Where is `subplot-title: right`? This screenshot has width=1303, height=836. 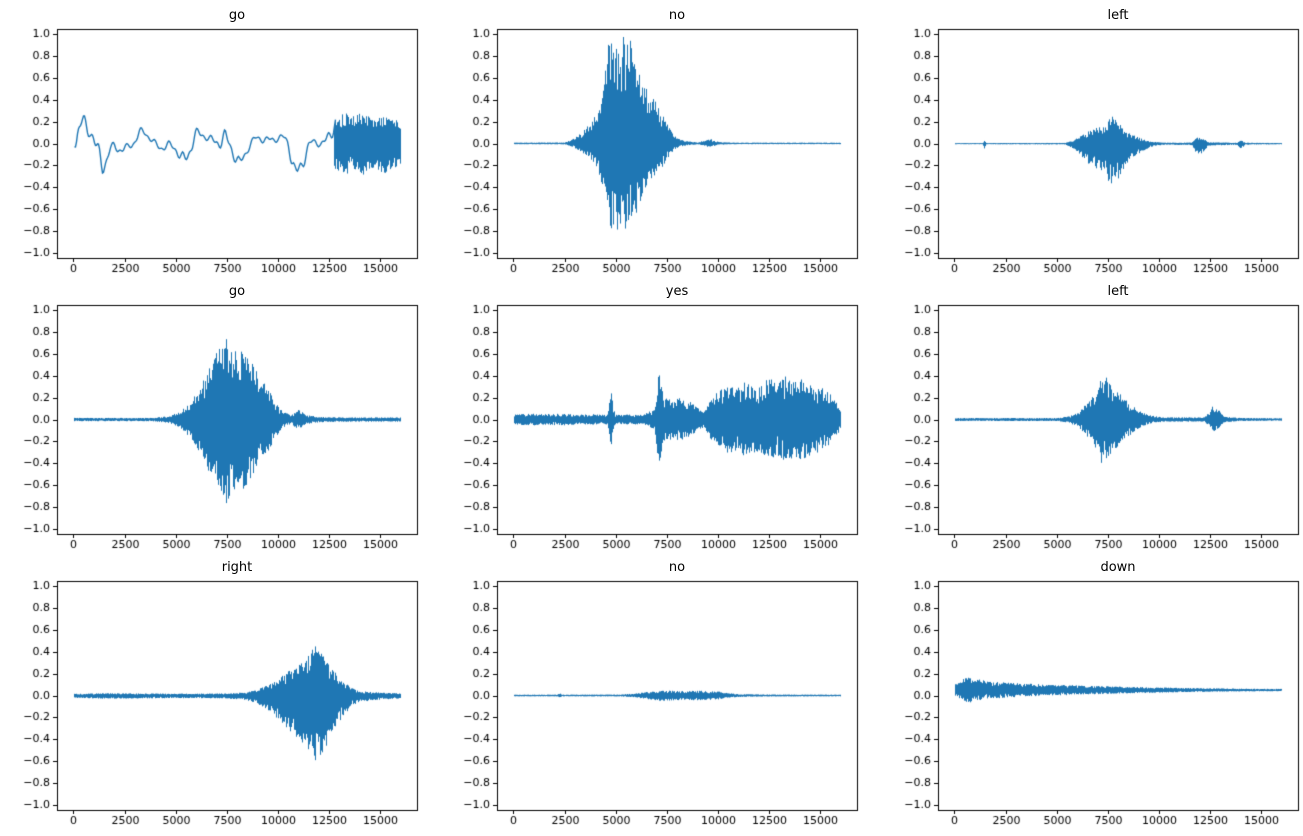 subplot-title: right is located at coordinates (237, 567).